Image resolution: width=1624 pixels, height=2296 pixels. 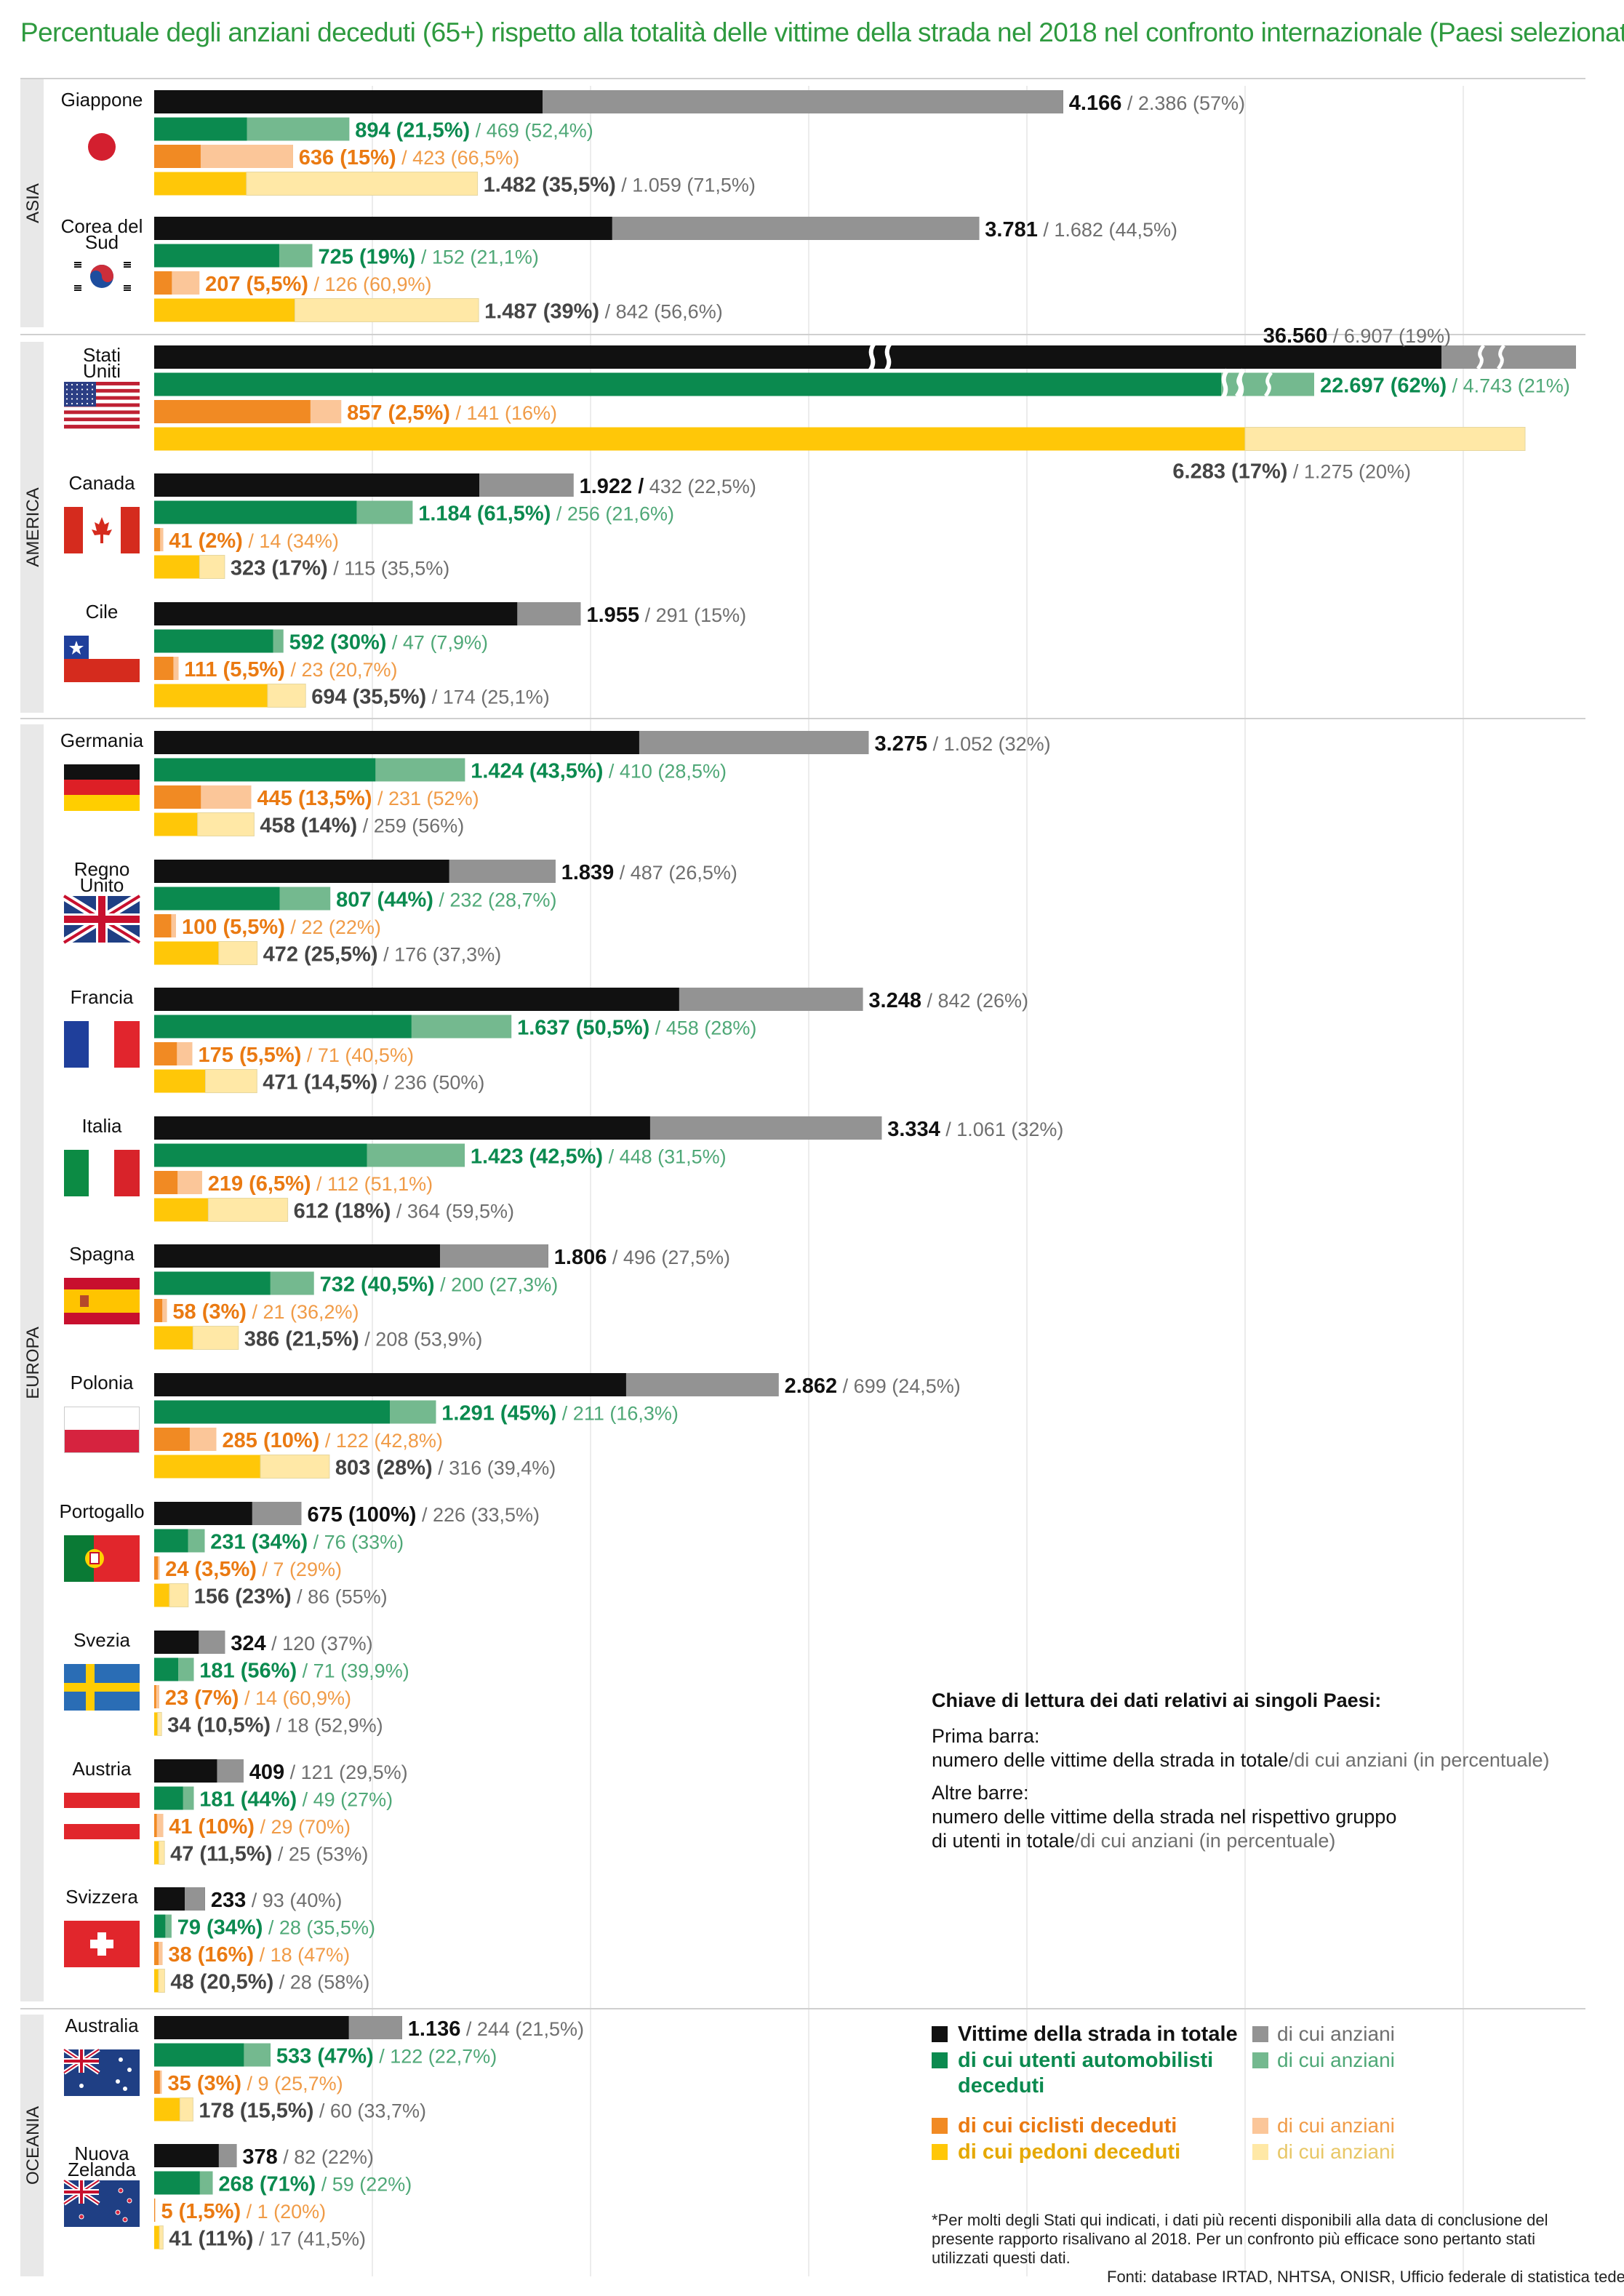 I want to click on bar-value: 3.275, so click(x=901, y=744).